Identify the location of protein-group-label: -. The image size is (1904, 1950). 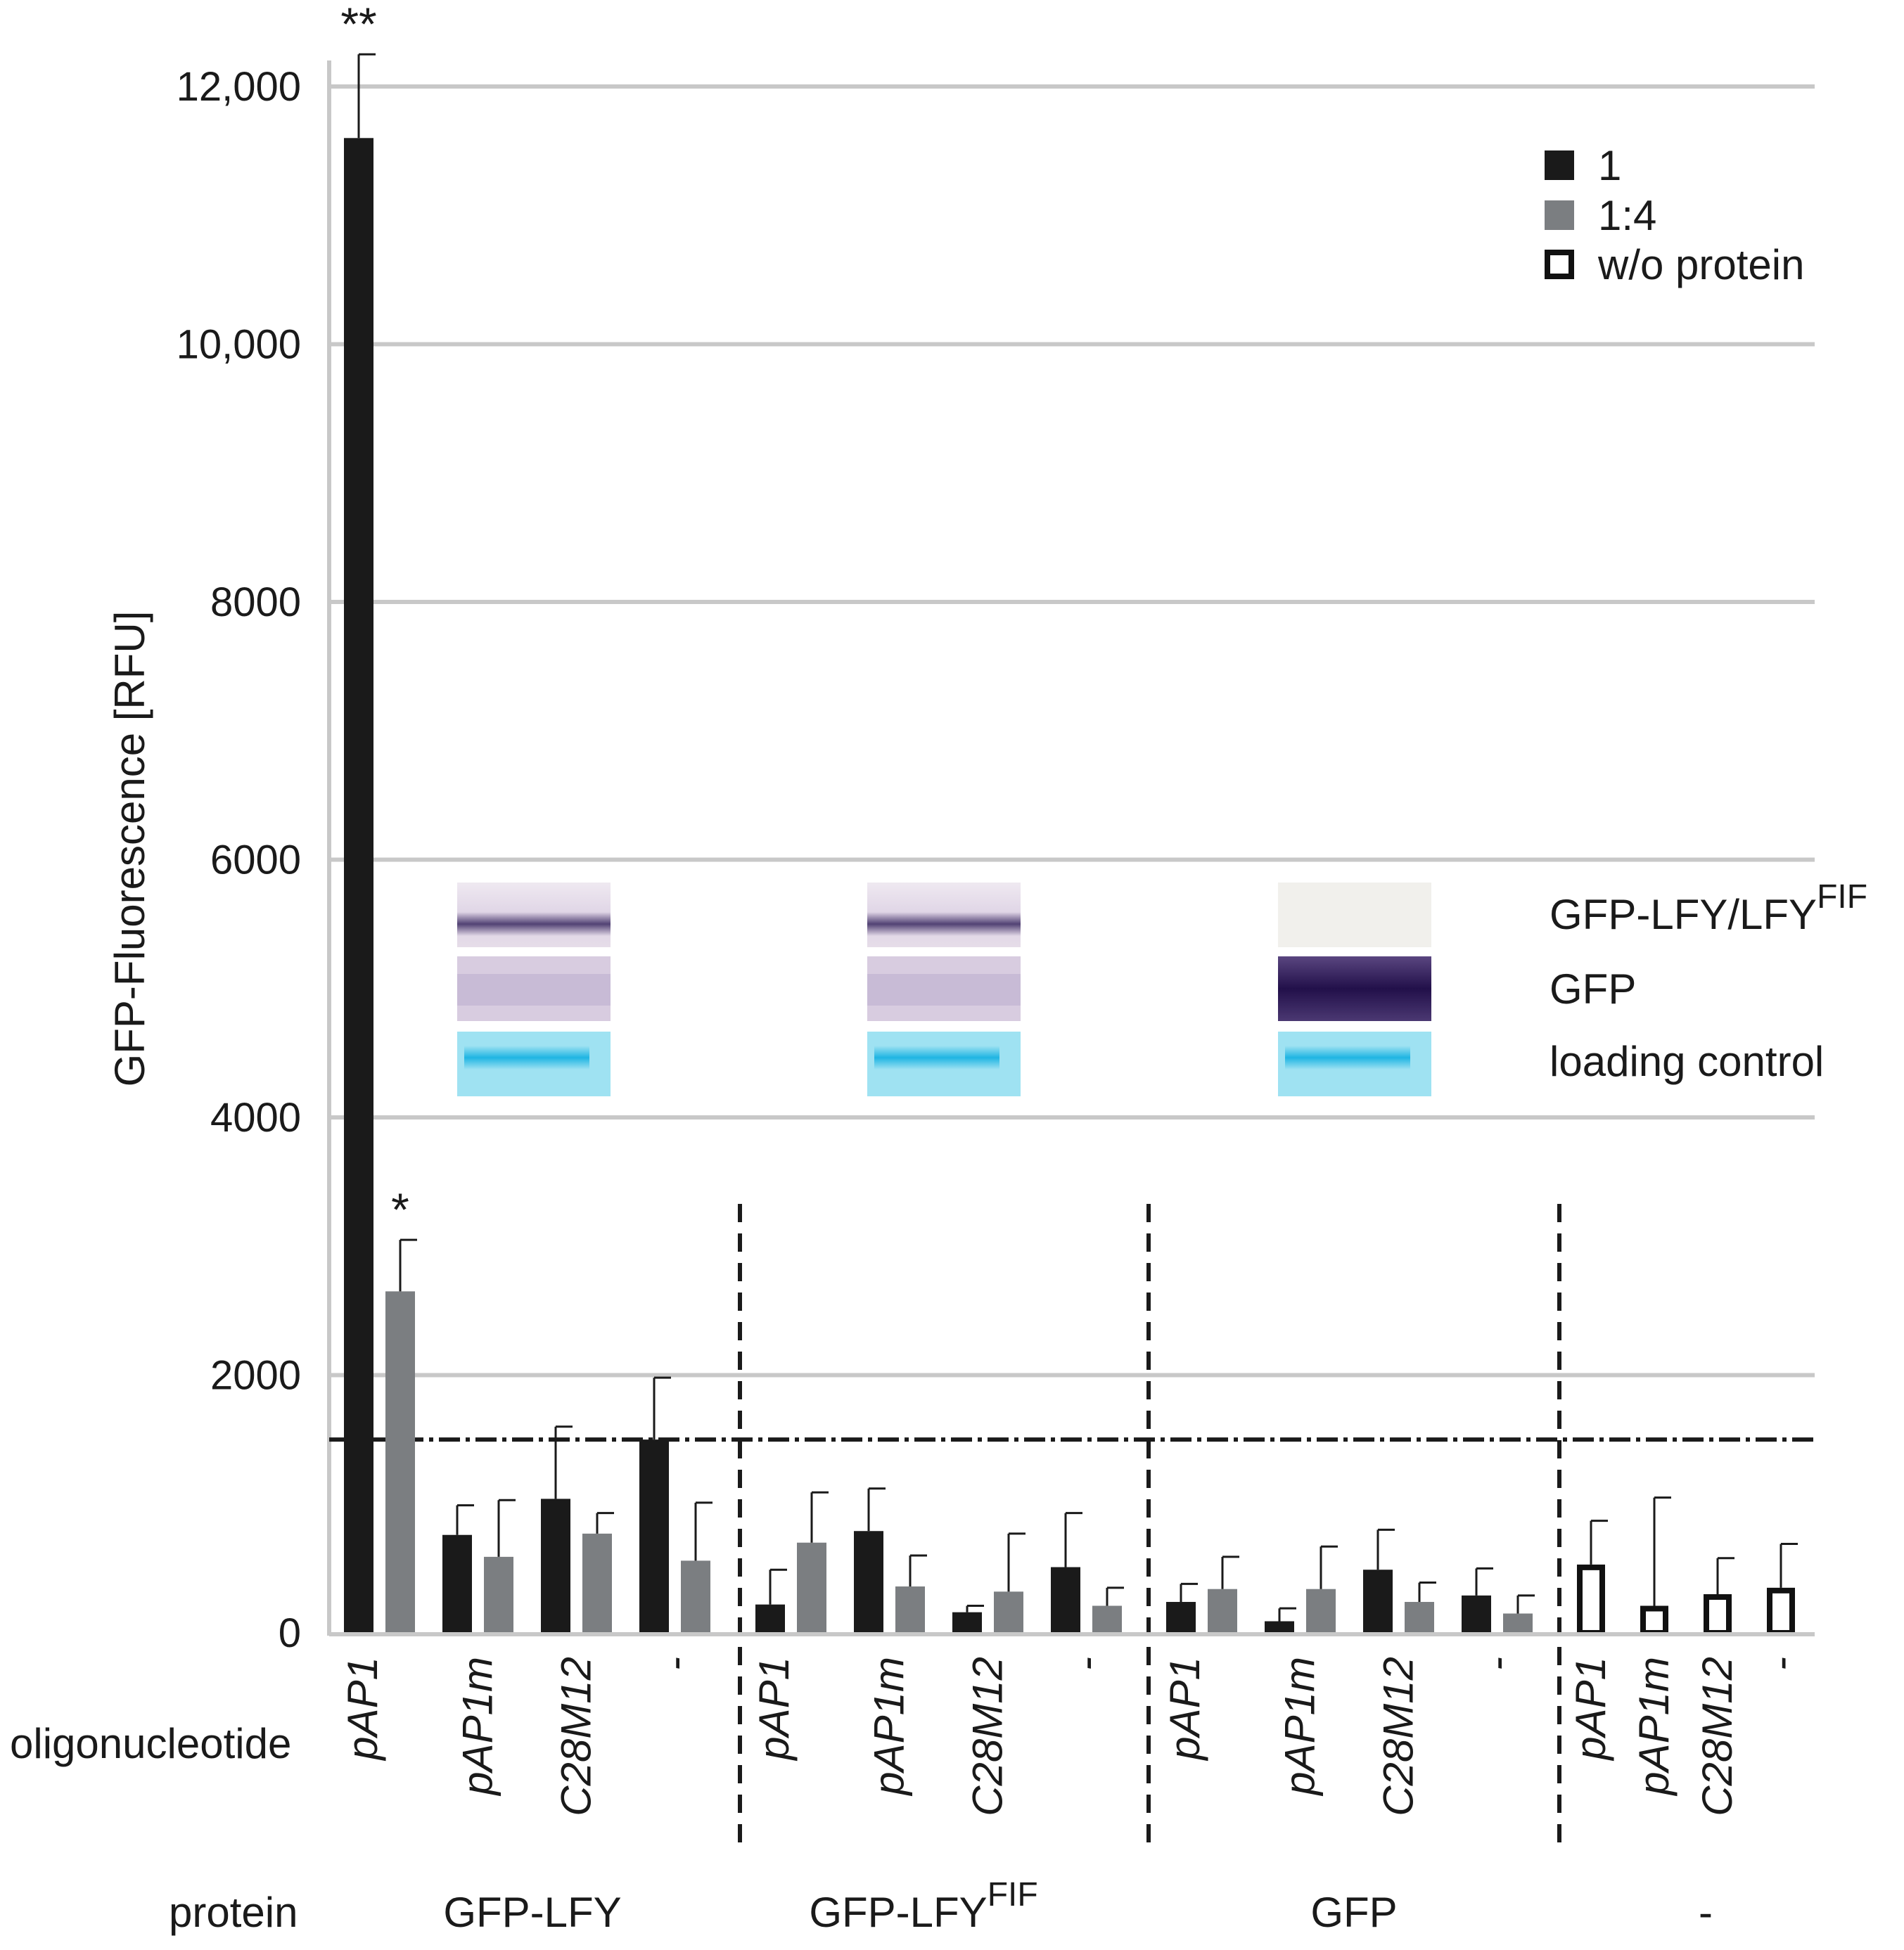
(1706, 1912).